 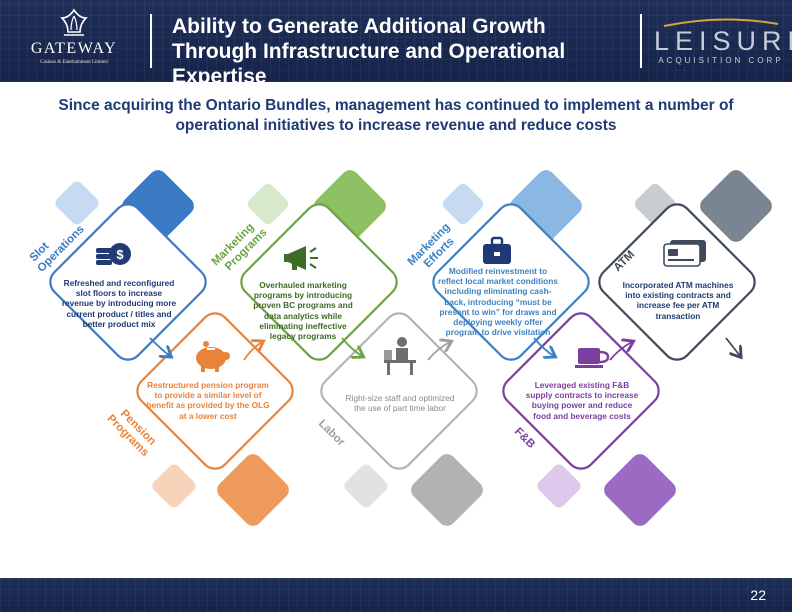 What do you see at coordinates (721, 22) in the screenshot?
I see `leisure-swoosh-icon` at bounding box center [721, 22].